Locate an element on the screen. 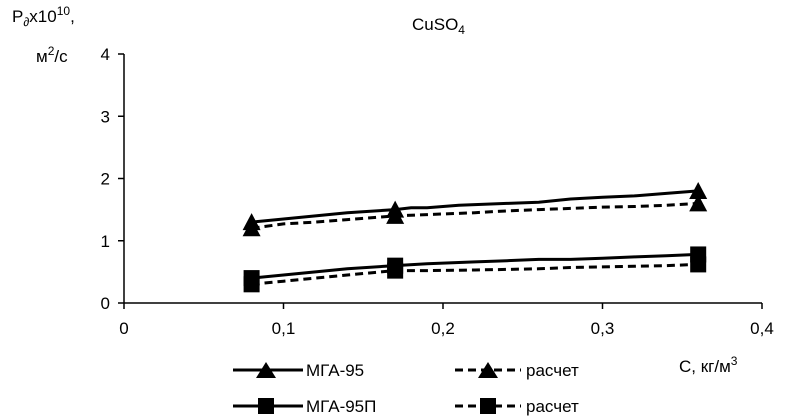  legend-item-raschet-triangle: расчет is located at coordinates (517, 370).